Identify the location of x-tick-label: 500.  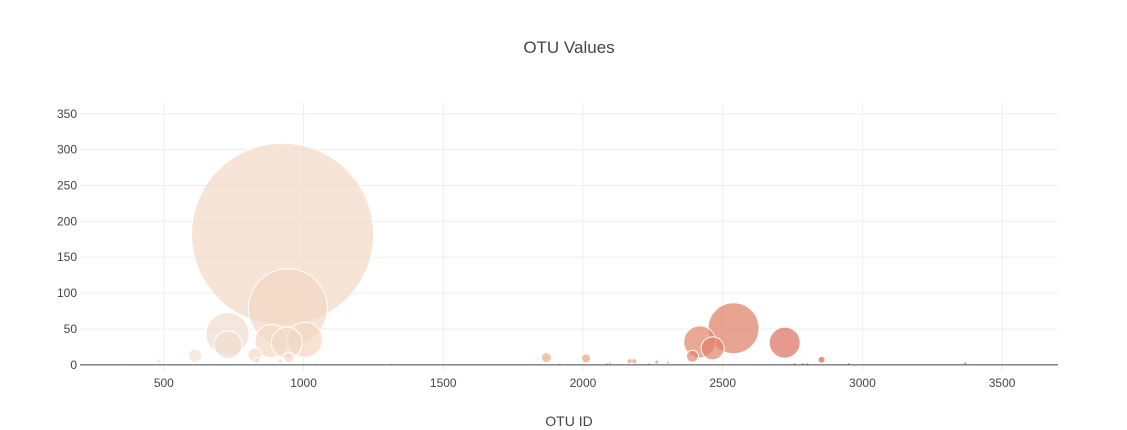
(164, 383).